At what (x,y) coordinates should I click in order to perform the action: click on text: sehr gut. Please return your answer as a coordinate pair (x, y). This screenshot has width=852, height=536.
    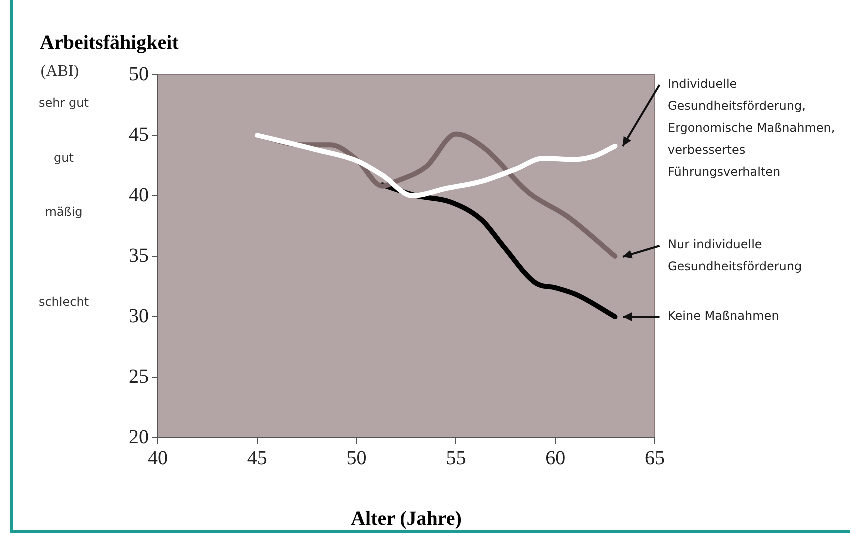
    Looking at the image, I should click on (64, 103).